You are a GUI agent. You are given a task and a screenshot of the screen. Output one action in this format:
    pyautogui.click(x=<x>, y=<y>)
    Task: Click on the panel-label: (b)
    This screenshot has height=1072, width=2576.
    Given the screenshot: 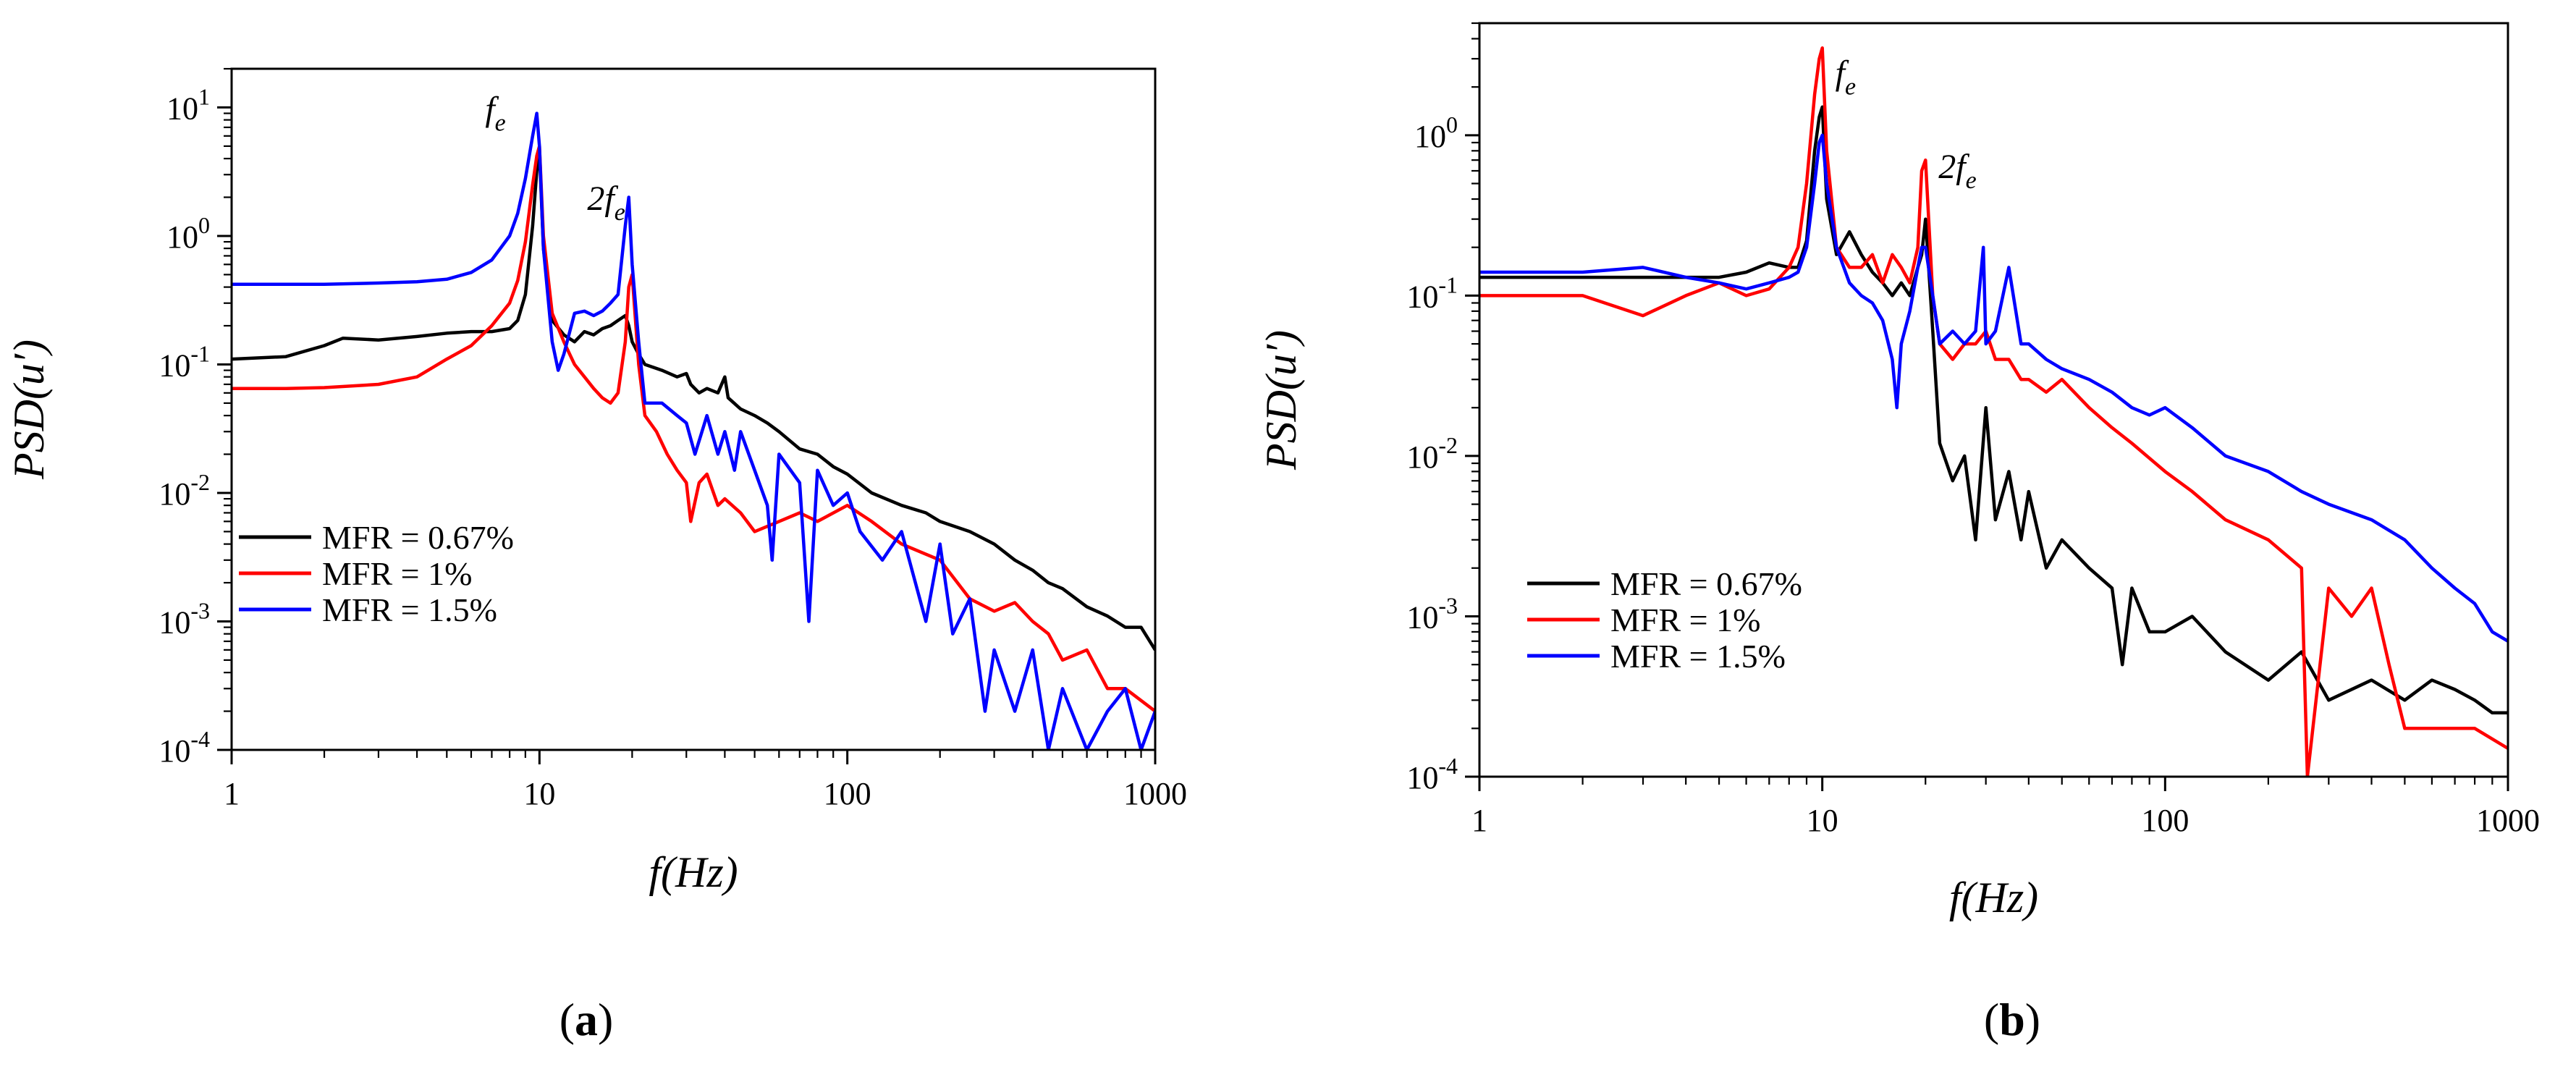 What is the action you would take?
    pyautogui.click(x=2012, y=1019)
    